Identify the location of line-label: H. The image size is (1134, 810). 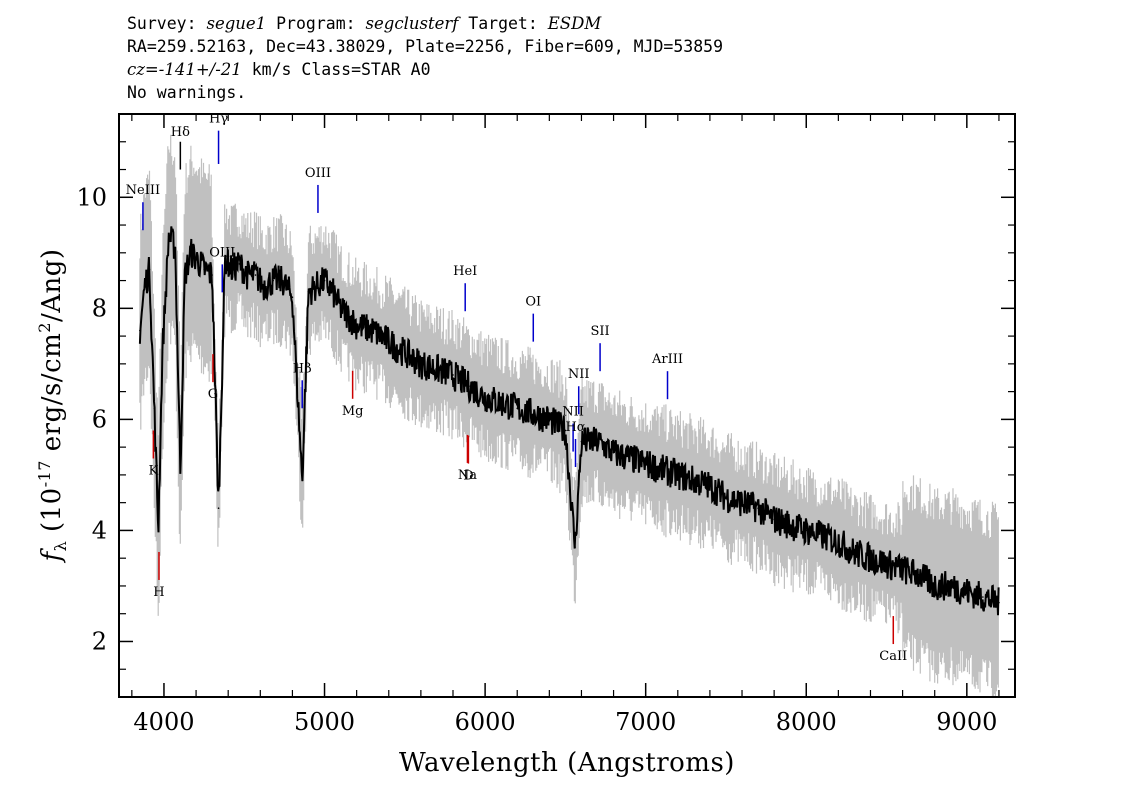
(158, 592).